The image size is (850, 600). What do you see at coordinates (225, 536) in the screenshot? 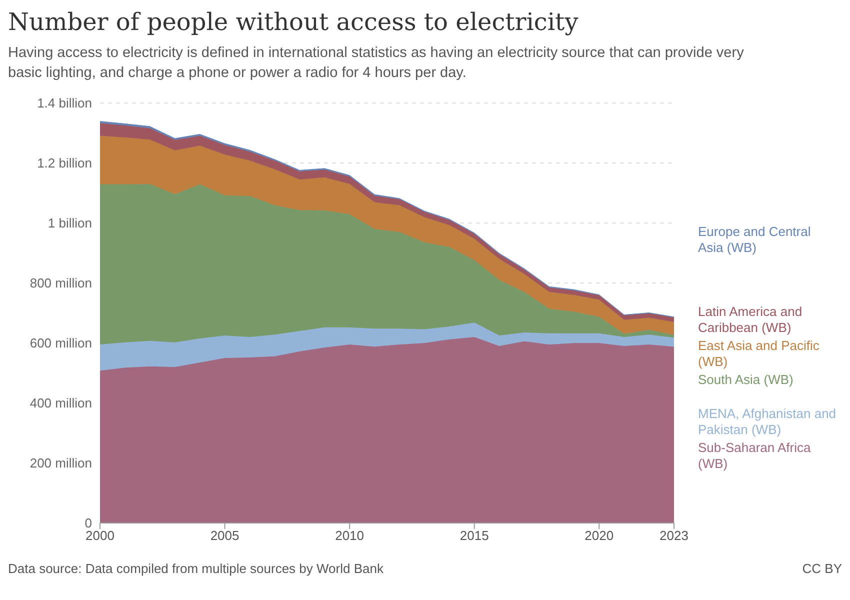
I see `x-tick-label: 2005` at bounding box center [225, 536].